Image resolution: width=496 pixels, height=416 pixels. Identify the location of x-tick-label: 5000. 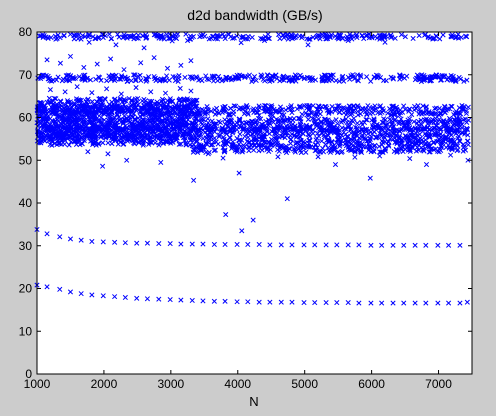
(304, 384).